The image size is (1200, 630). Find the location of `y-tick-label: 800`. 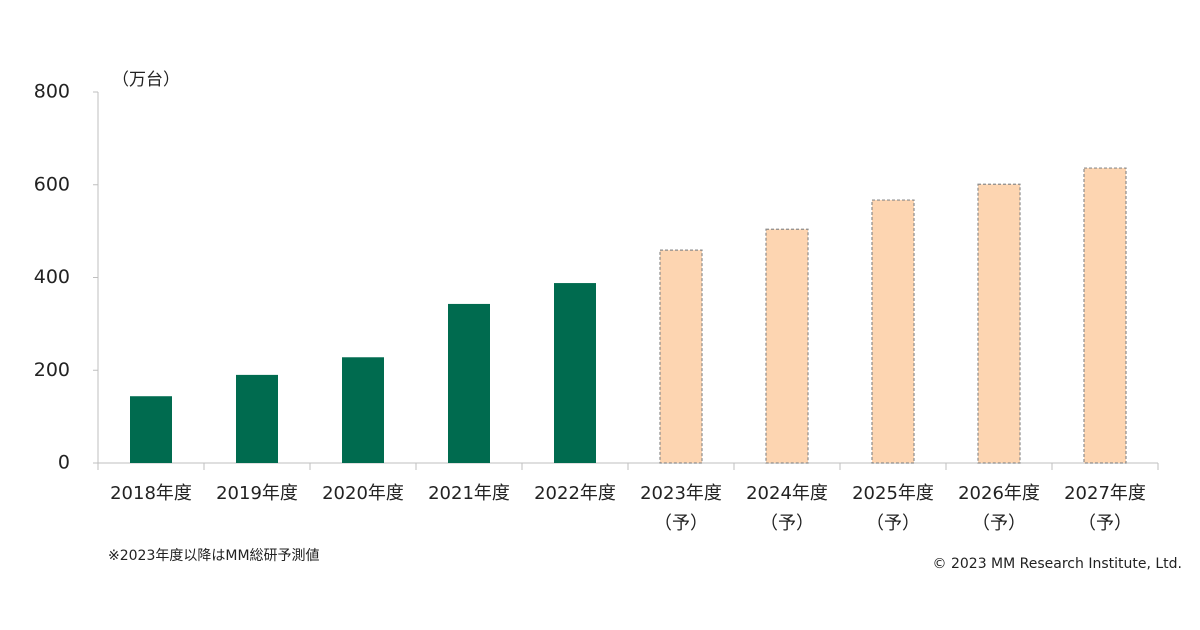

y-tick-label: 800 is located at coordinates (52, 92).